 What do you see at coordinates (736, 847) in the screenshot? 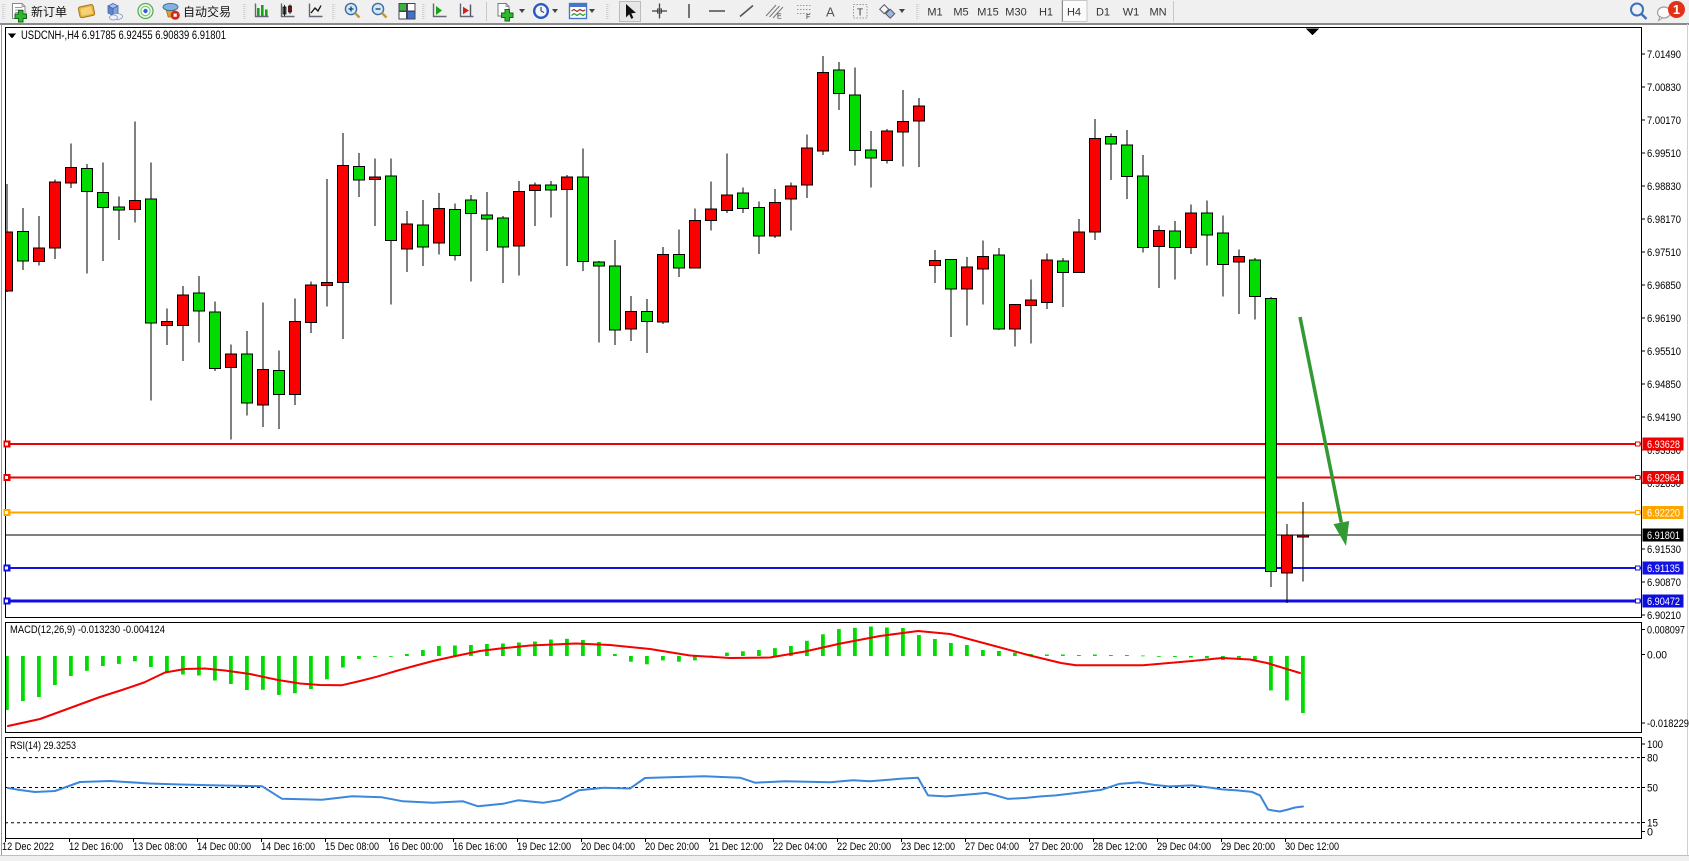
I see `svg-text: 21 Dec 12:00` at bounding box center [736, 847].